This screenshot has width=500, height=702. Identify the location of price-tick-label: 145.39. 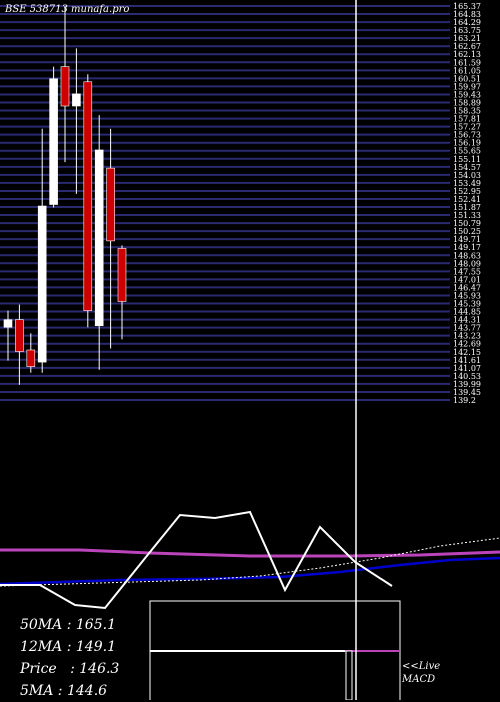
(467, 304).